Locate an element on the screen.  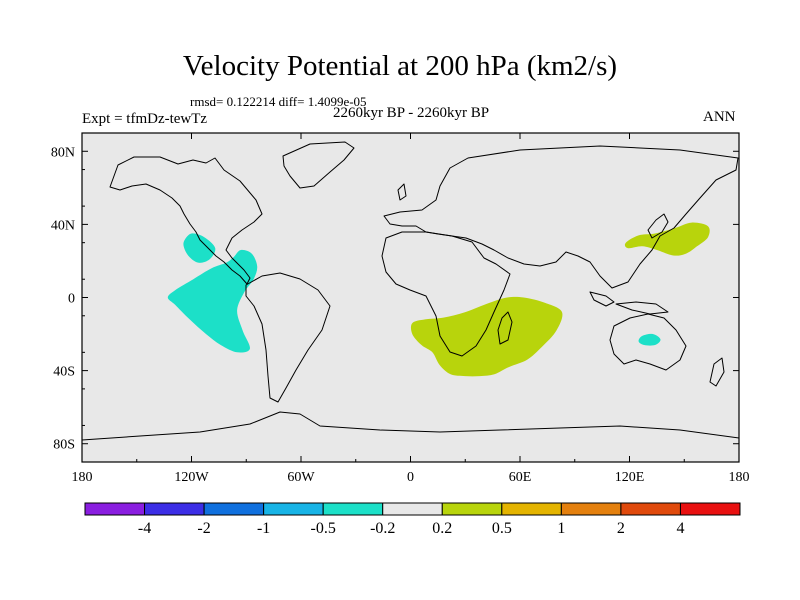
lon-tick-label: 120E is located at coordinates (630, 477).